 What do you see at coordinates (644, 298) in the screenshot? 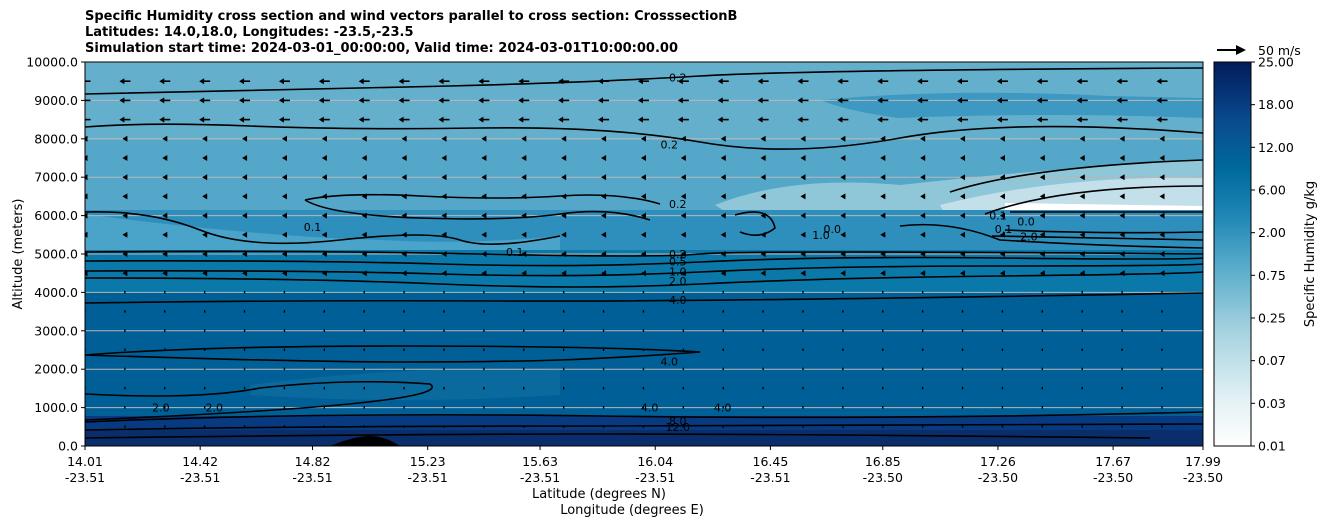
I see `contour-4.0-upper` at bounding box center [644, 298].